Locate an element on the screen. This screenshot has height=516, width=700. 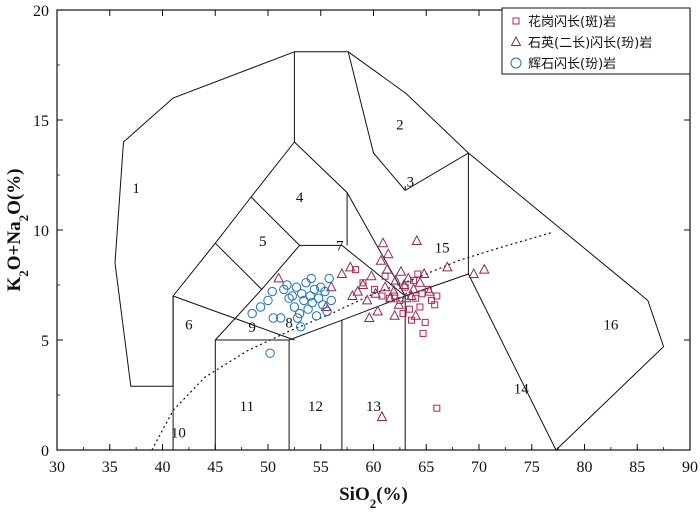
legend-label: 辉石闪长(玢)岩 is located at coordinates (572, 64).